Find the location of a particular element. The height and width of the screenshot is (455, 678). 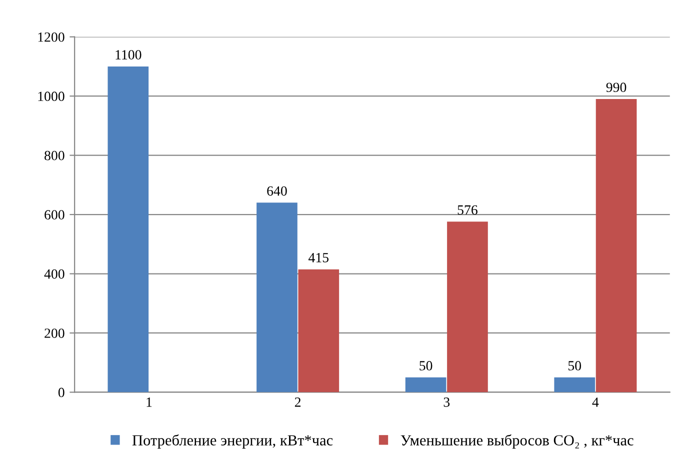

y-tick-label: 0 is located at coordinates (61, 393).